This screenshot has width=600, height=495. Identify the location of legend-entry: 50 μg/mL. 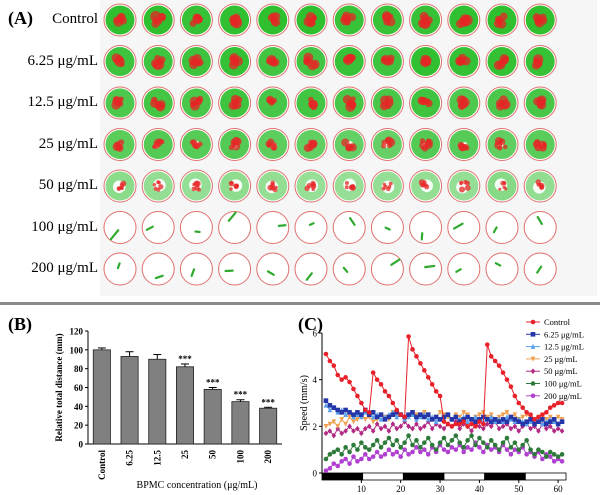
(552, 371).